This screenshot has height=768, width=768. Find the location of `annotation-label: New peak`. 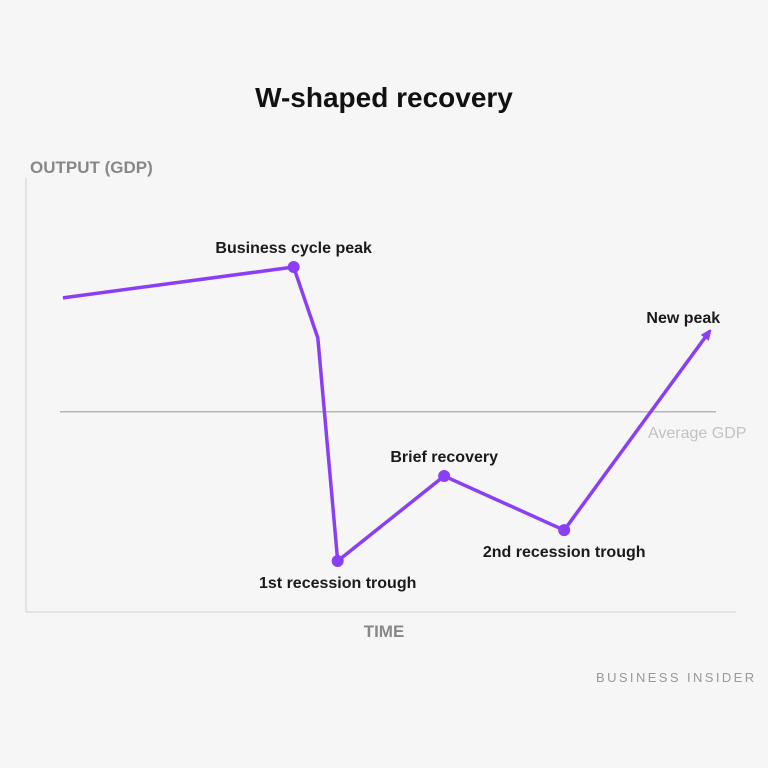

annotation-label: New peak is located at coordinates (683, 318).